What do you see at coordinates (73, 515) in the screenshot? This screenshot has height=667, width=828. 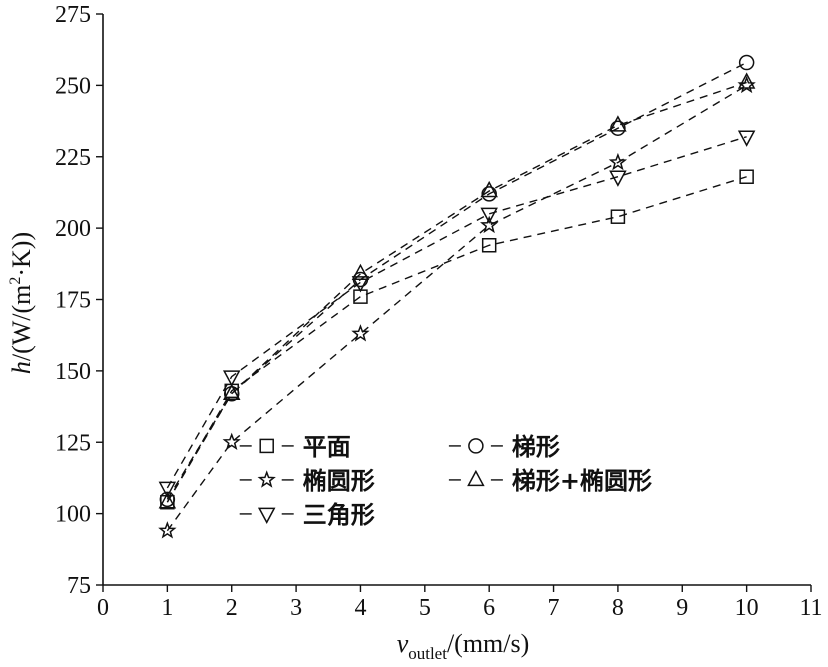 I see `y-tick-label: 100` at bounding box center [73, 515].